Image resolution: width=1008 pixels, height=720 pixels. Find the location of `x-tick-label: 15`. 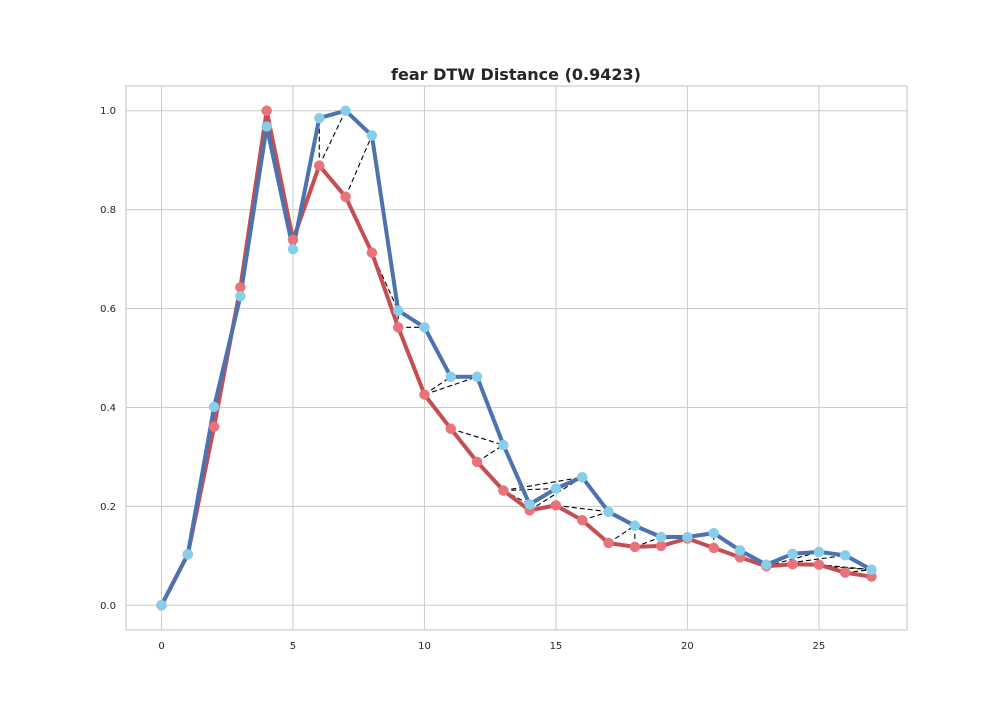

x-tick-label: 15 is located at coordinates (556, 646).